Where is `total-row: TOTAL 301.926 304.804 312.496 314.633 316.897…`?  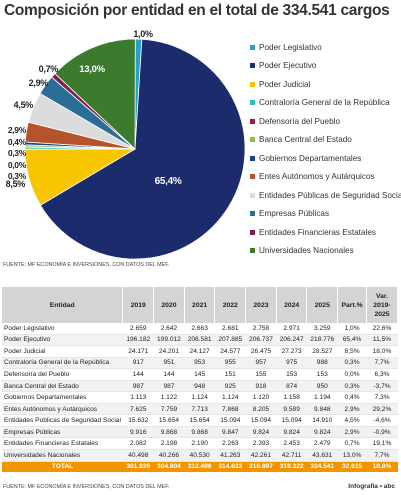 total-row: TOTAL 301.926 304.804 312.496 314.633 316.897… is located at coordinates (200, 467).